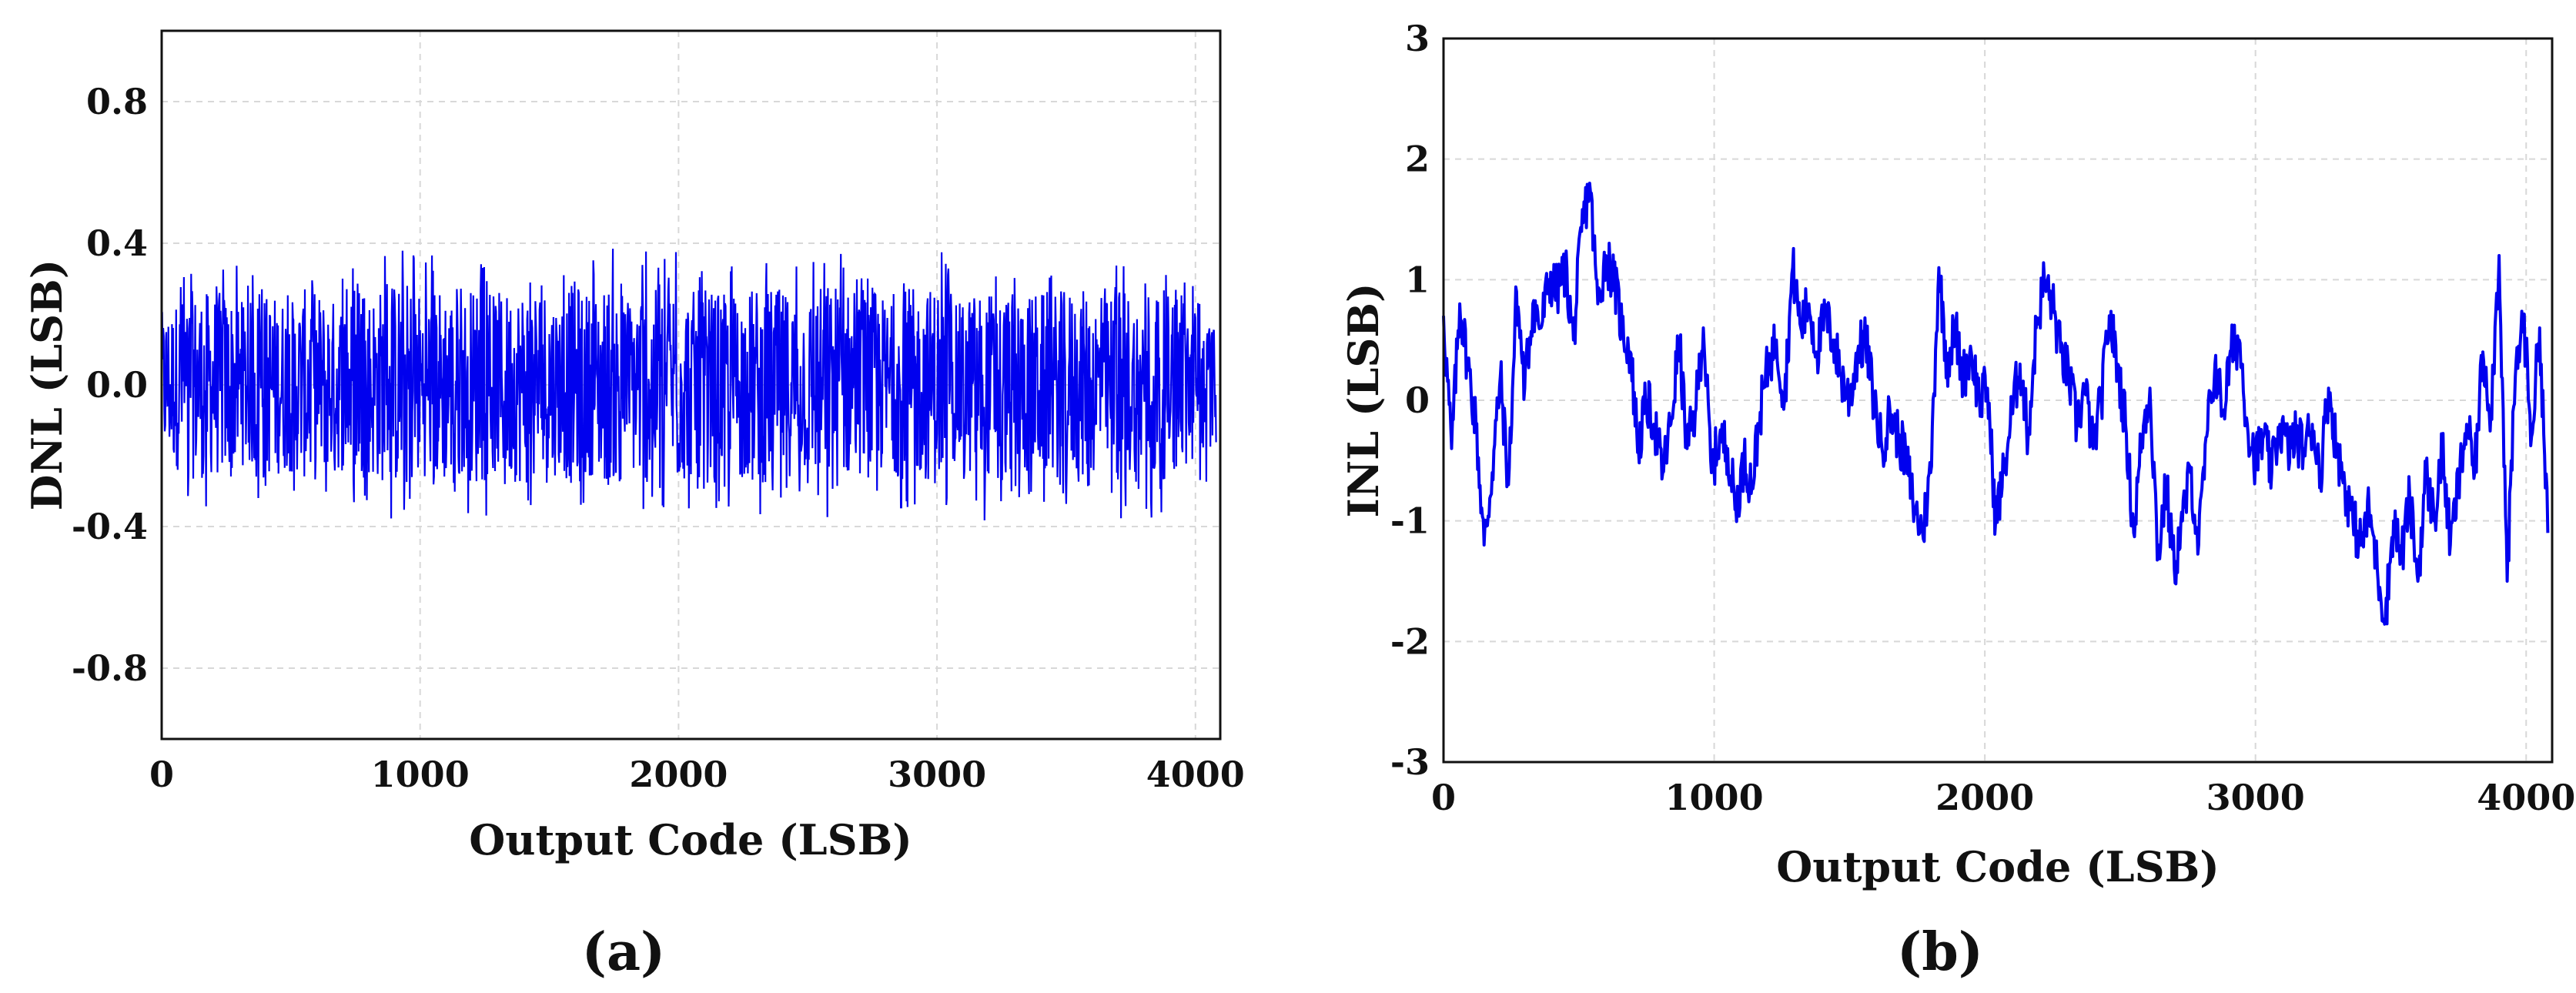 The height and width of the screenshot is (993, 2576). I want to click on inl-x-tick-labels: 0 1000 2000 3000 4000, so click(2003, 798).